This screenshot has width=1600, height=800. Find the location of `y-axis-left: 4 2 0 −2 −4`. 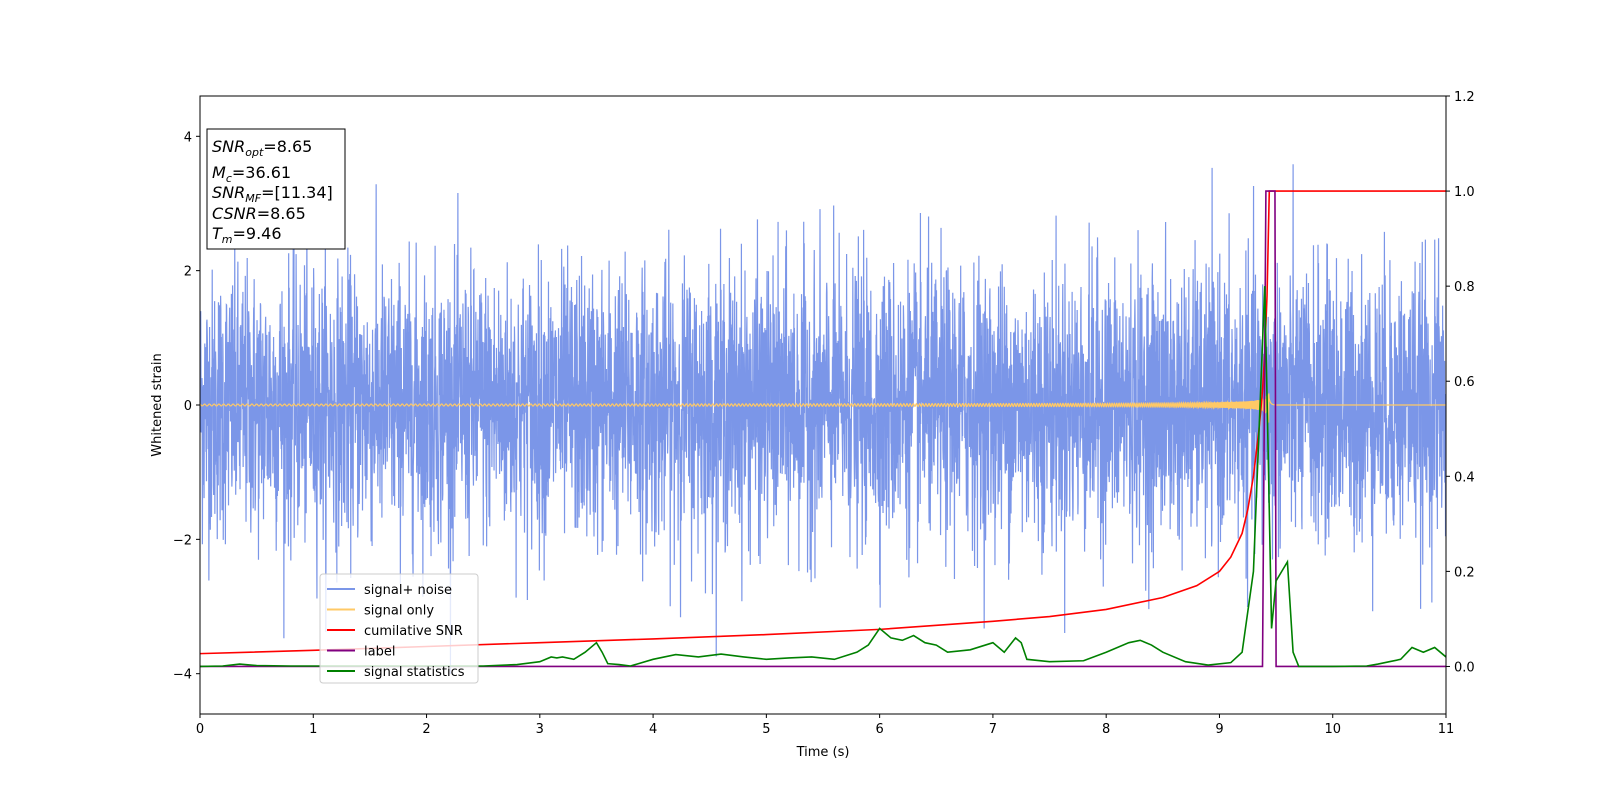

y-axis-left: 4 2 0 −2 −4 is located at coordinates (186, 406).